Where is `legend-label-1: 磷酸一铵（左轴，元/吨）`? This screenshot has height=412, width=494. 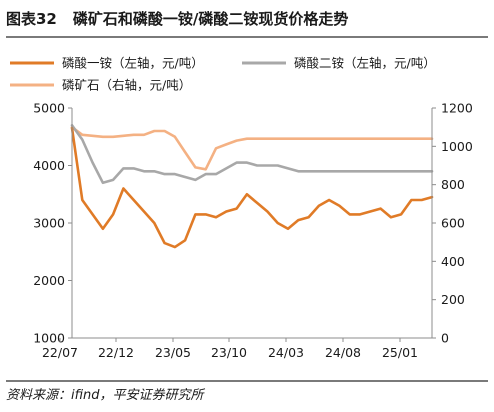
legend-label-1: 磷酸一铵（左轴，元/吨） is located at coordinates (133, 63).